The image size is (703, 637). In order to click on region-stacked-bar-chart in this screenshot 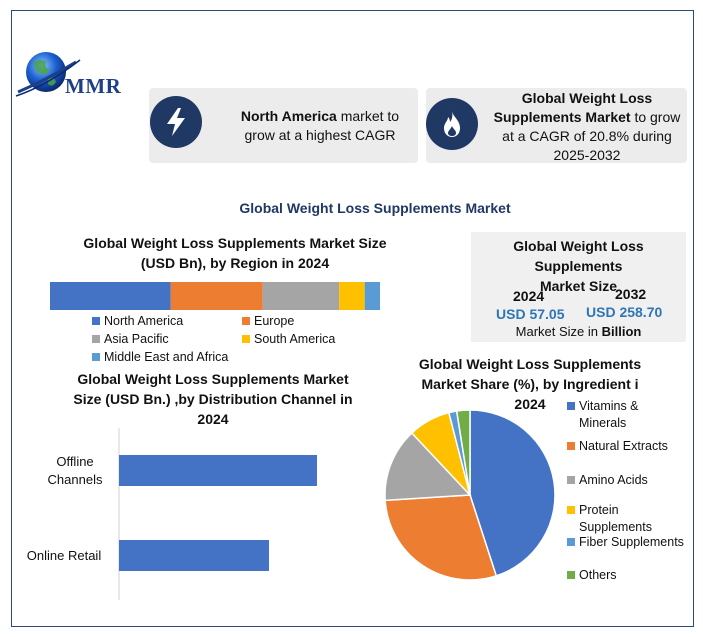, I will do `click(215, 296)`.